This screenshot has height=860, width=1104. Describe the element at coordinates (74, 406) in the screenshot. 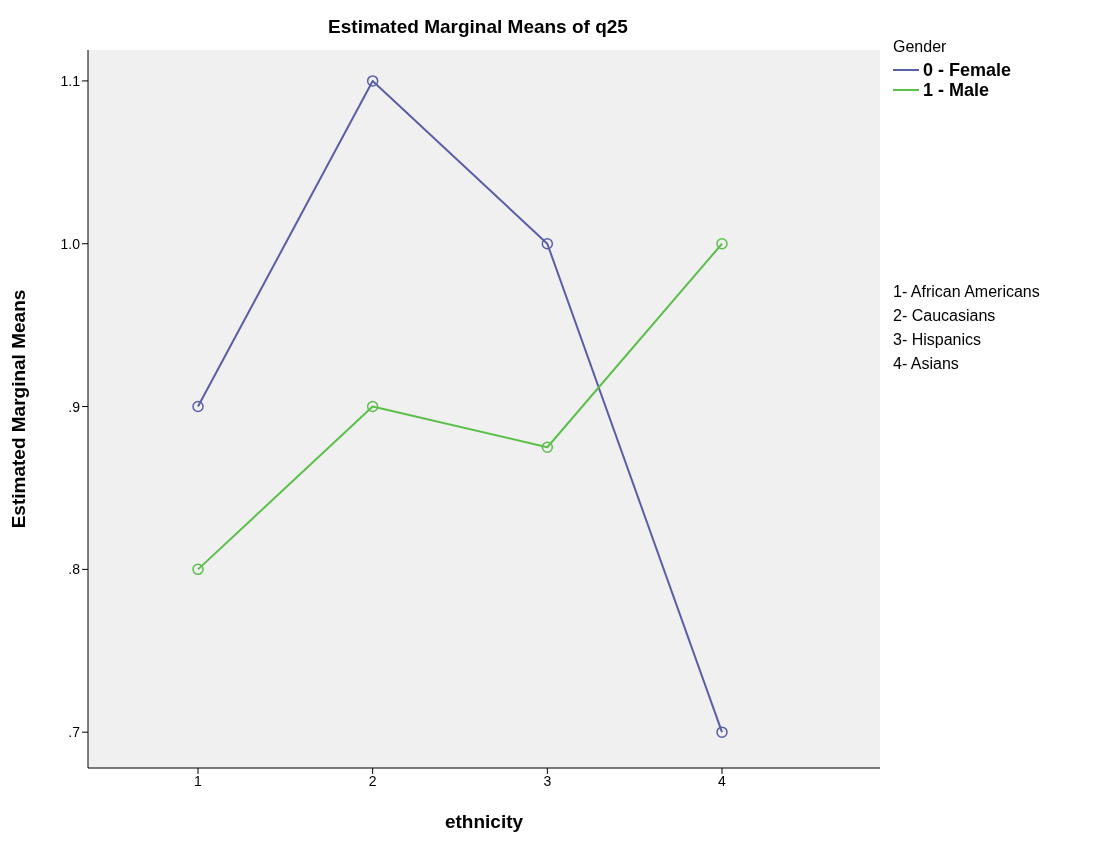

I see `y-tick-label: .9` at that location.